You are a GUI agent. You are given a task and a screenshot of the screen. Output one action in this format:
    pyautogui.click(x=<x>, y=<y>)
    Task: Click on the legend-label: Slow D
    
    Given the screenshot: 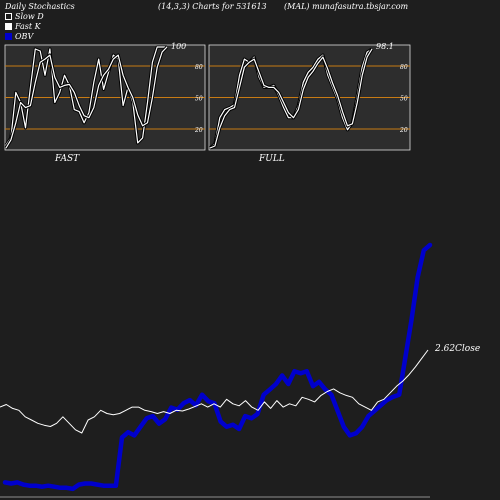 What is the action you would take?
    pyautogui.click(x=29, y=16)
    